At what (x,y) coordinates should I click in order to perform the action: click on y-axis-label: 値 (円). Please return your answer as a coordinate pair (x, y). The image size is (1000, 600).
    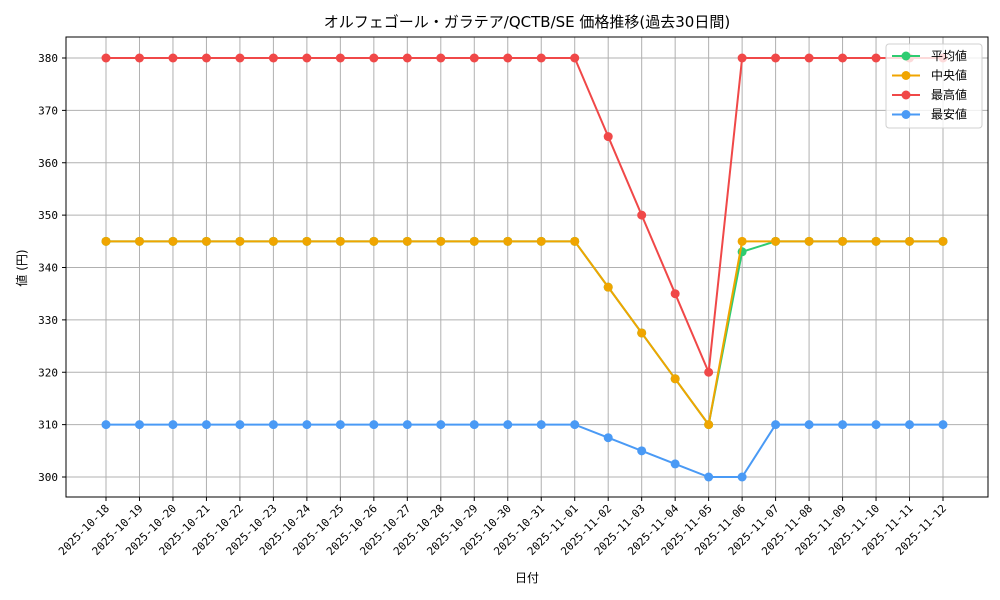
    Looking at the image, I should click on (21, 267).